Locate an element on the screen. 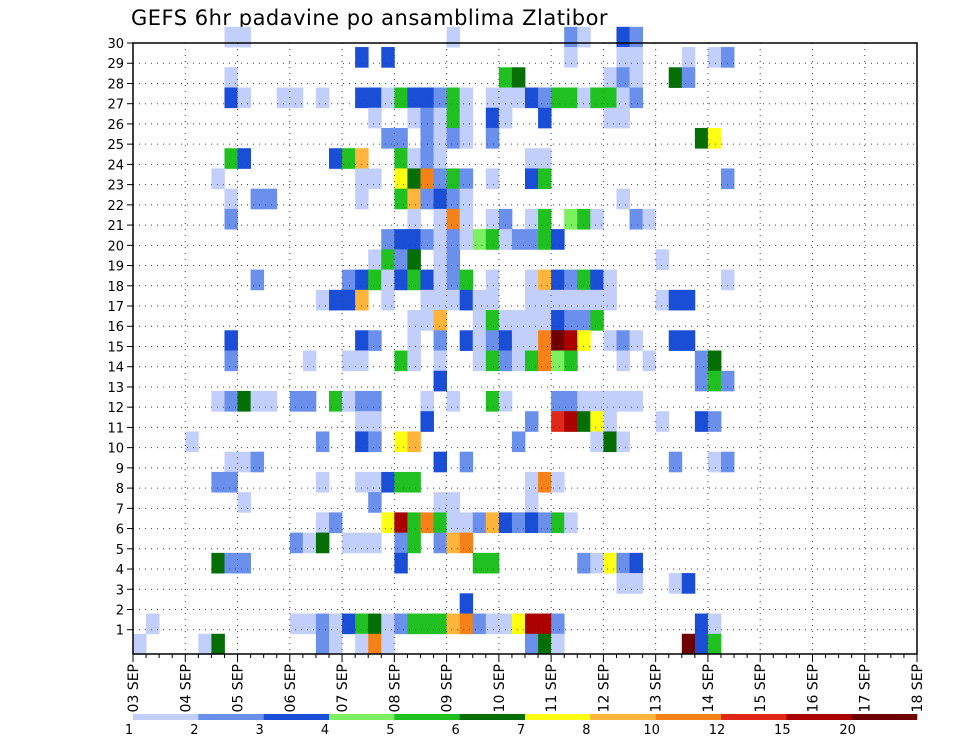 This screenshot has width=960, height=742. x-tick-label: 07 SEP is located at coordinates (343, 688).